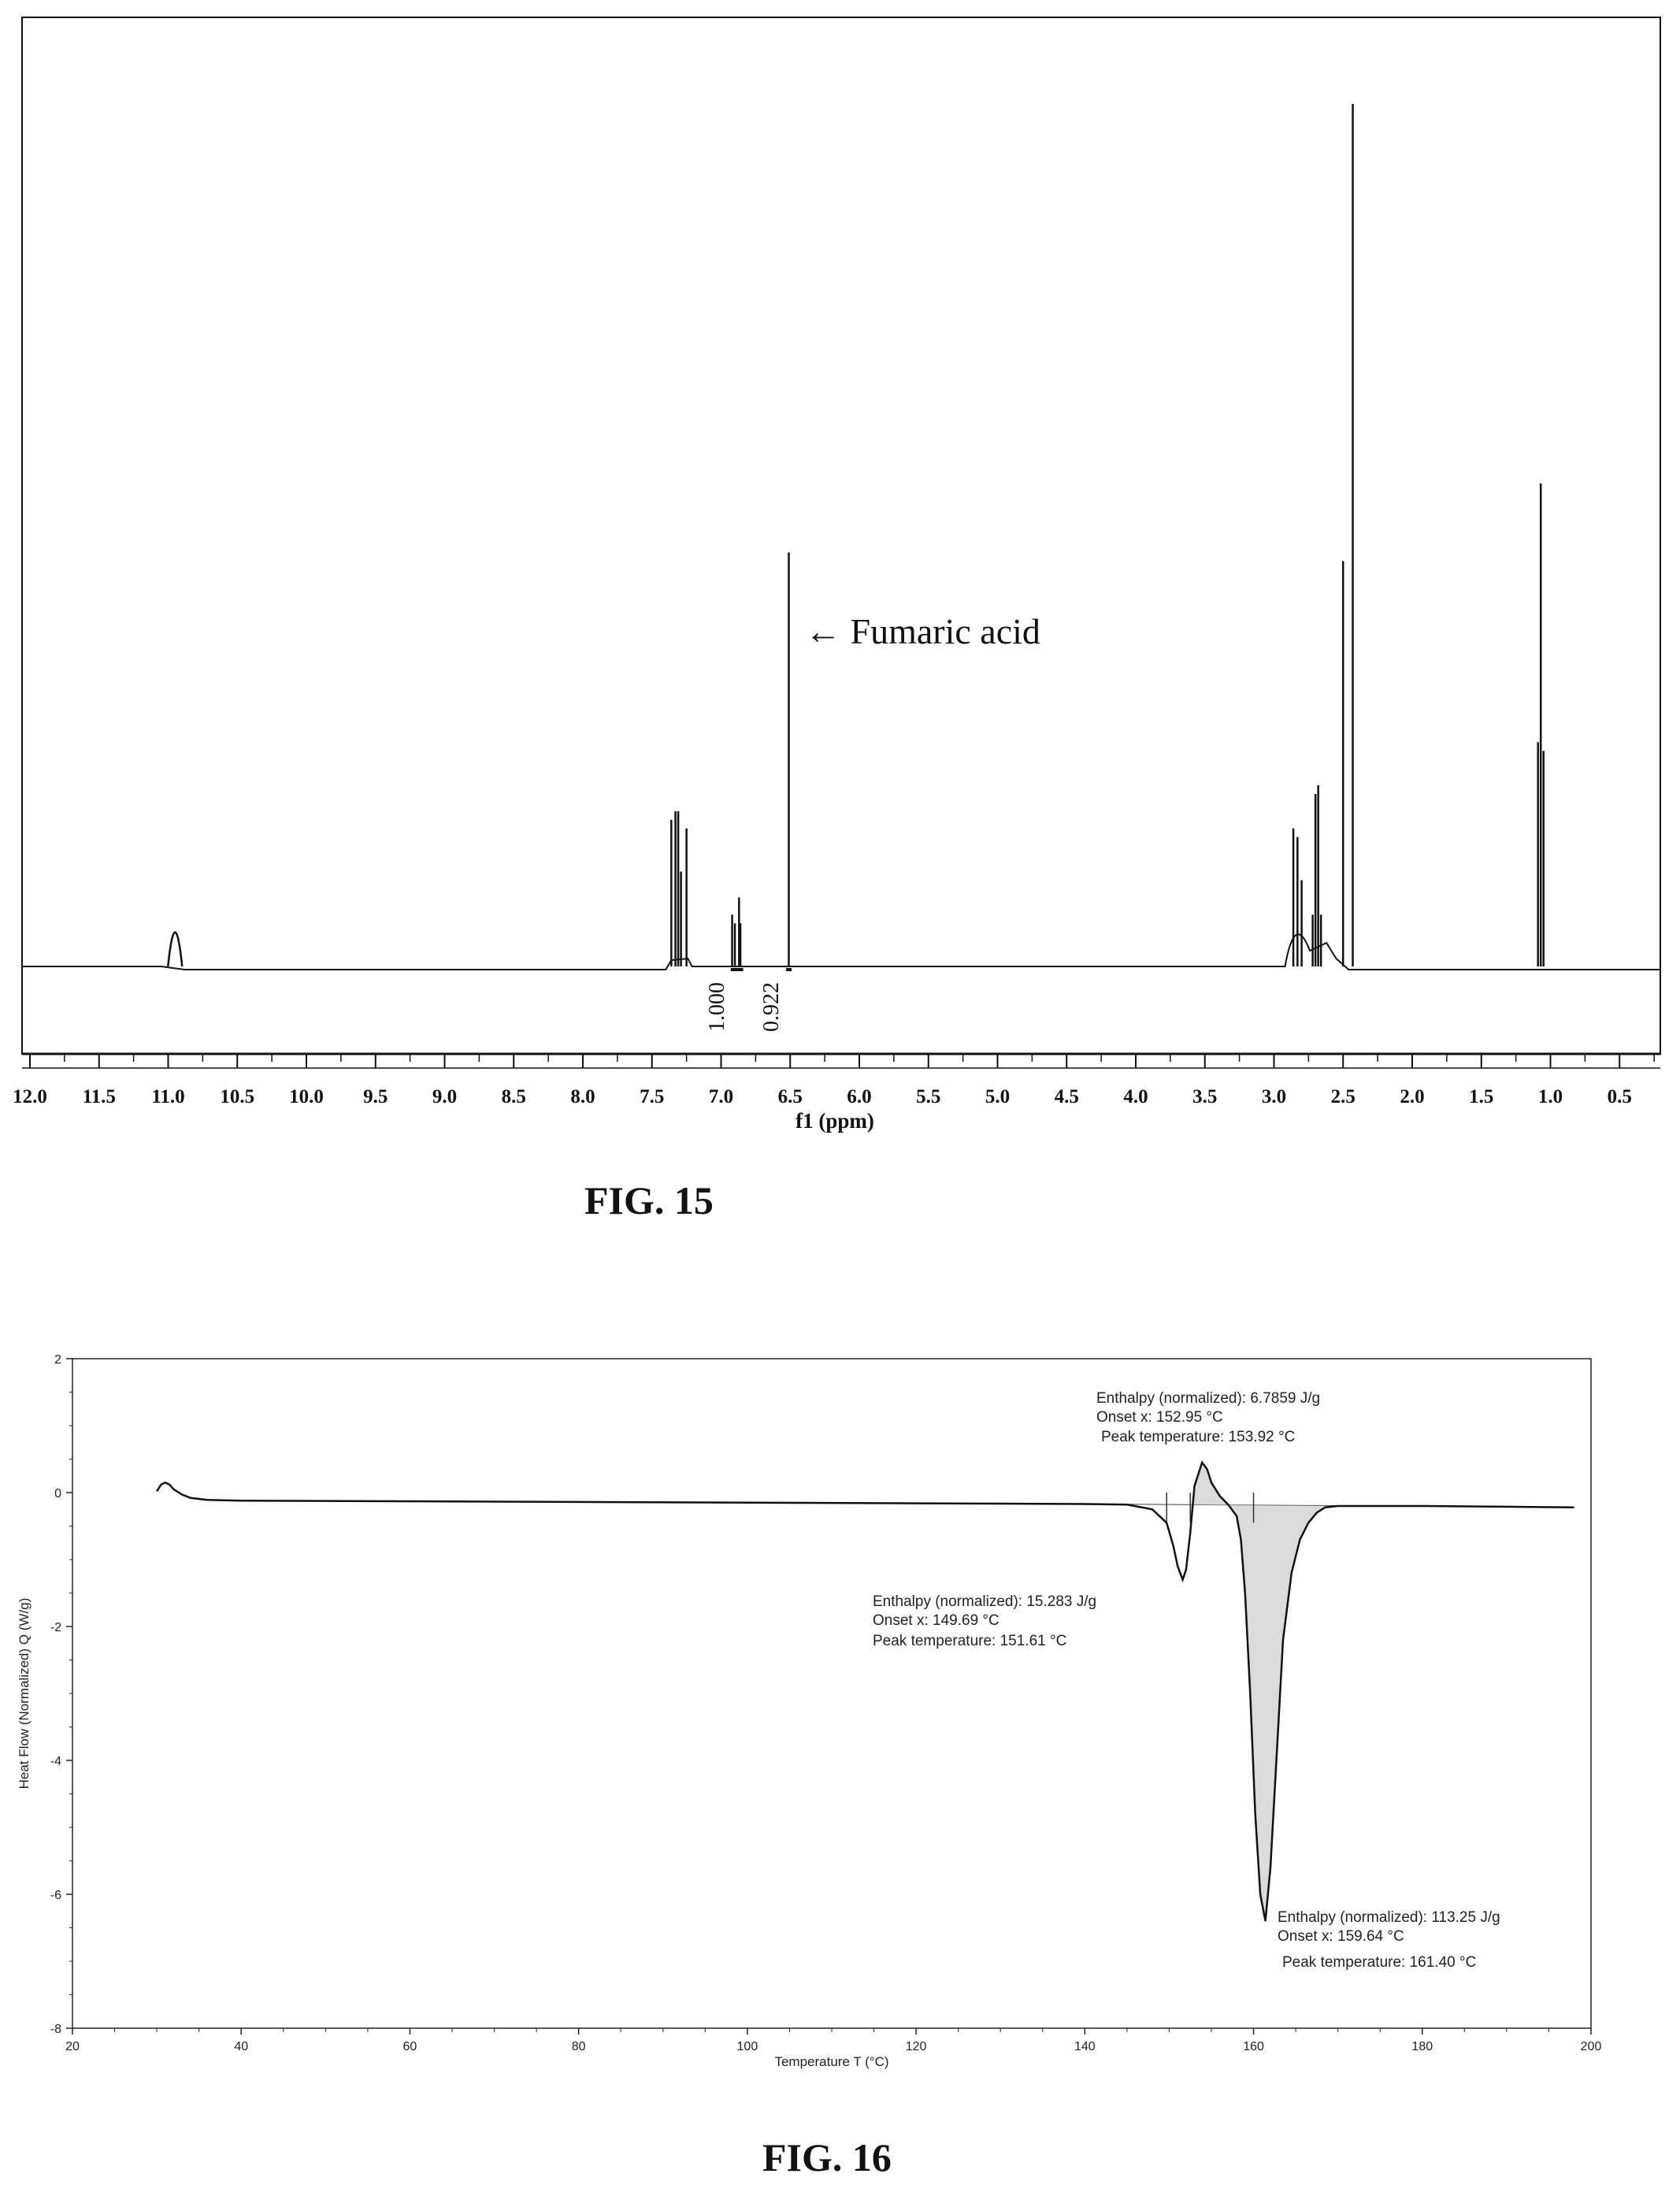  What do you see at coordinates (375, 1096) in the screenshot?
I see `nmr-x-tick-label: 9.5` at bounding box center [375, 1096].